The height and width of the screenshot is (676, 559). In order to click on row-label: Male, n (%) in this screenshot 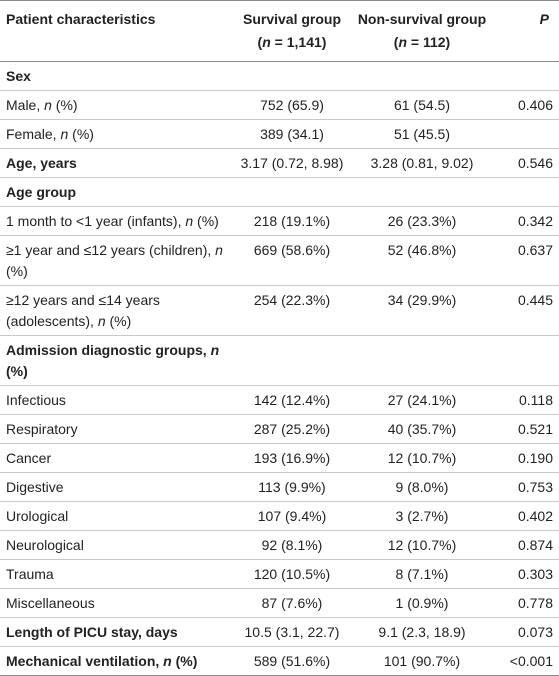, I will do `click(116, 105)`.